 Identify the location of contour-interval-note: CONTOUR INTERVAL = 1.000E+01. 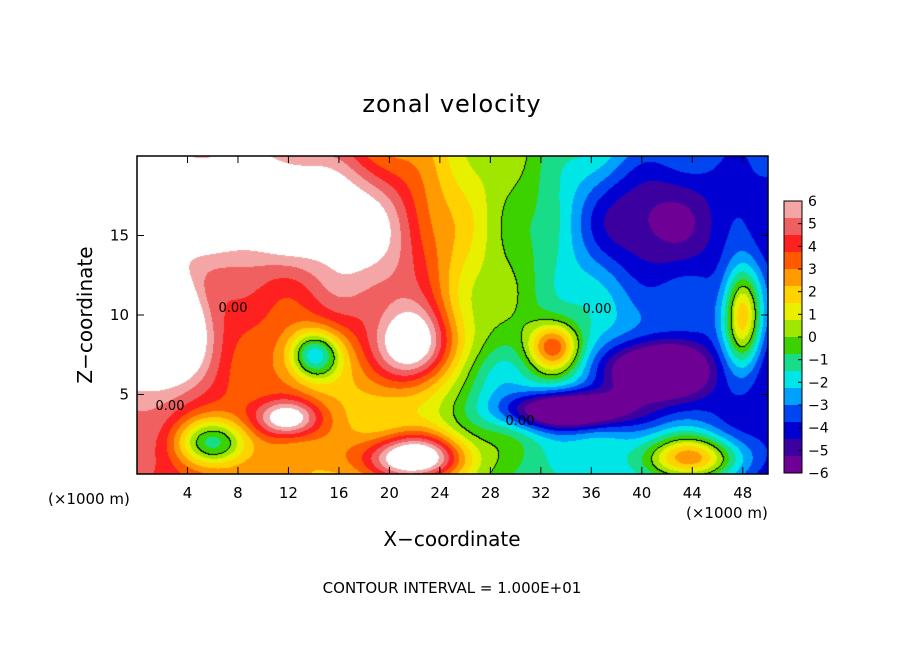
(452, 588).